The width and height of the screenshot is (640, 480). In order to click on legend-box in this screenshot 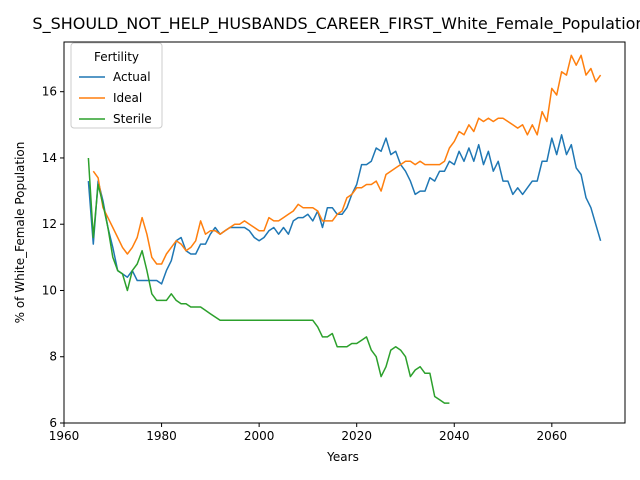, I will do `click(116, 85)`.